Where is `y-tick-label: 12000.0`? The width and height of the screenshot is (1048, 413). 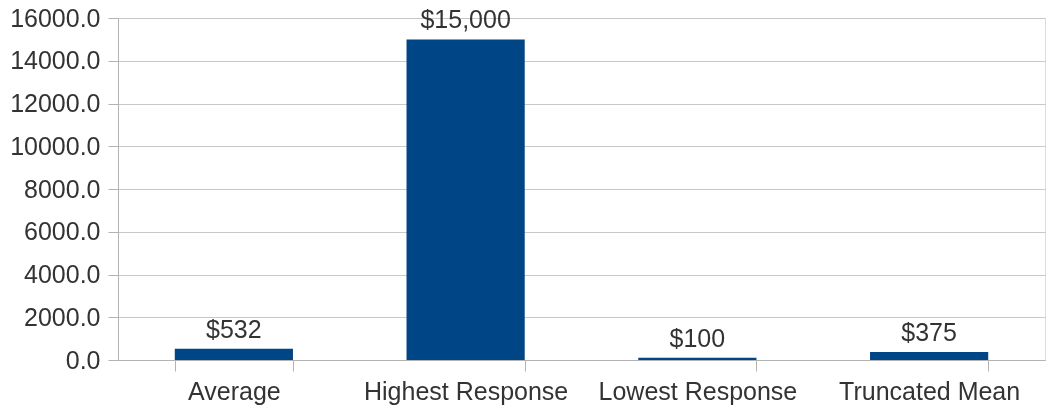
y-tick-label: 12000.0 is located at coordinates (55, 103).